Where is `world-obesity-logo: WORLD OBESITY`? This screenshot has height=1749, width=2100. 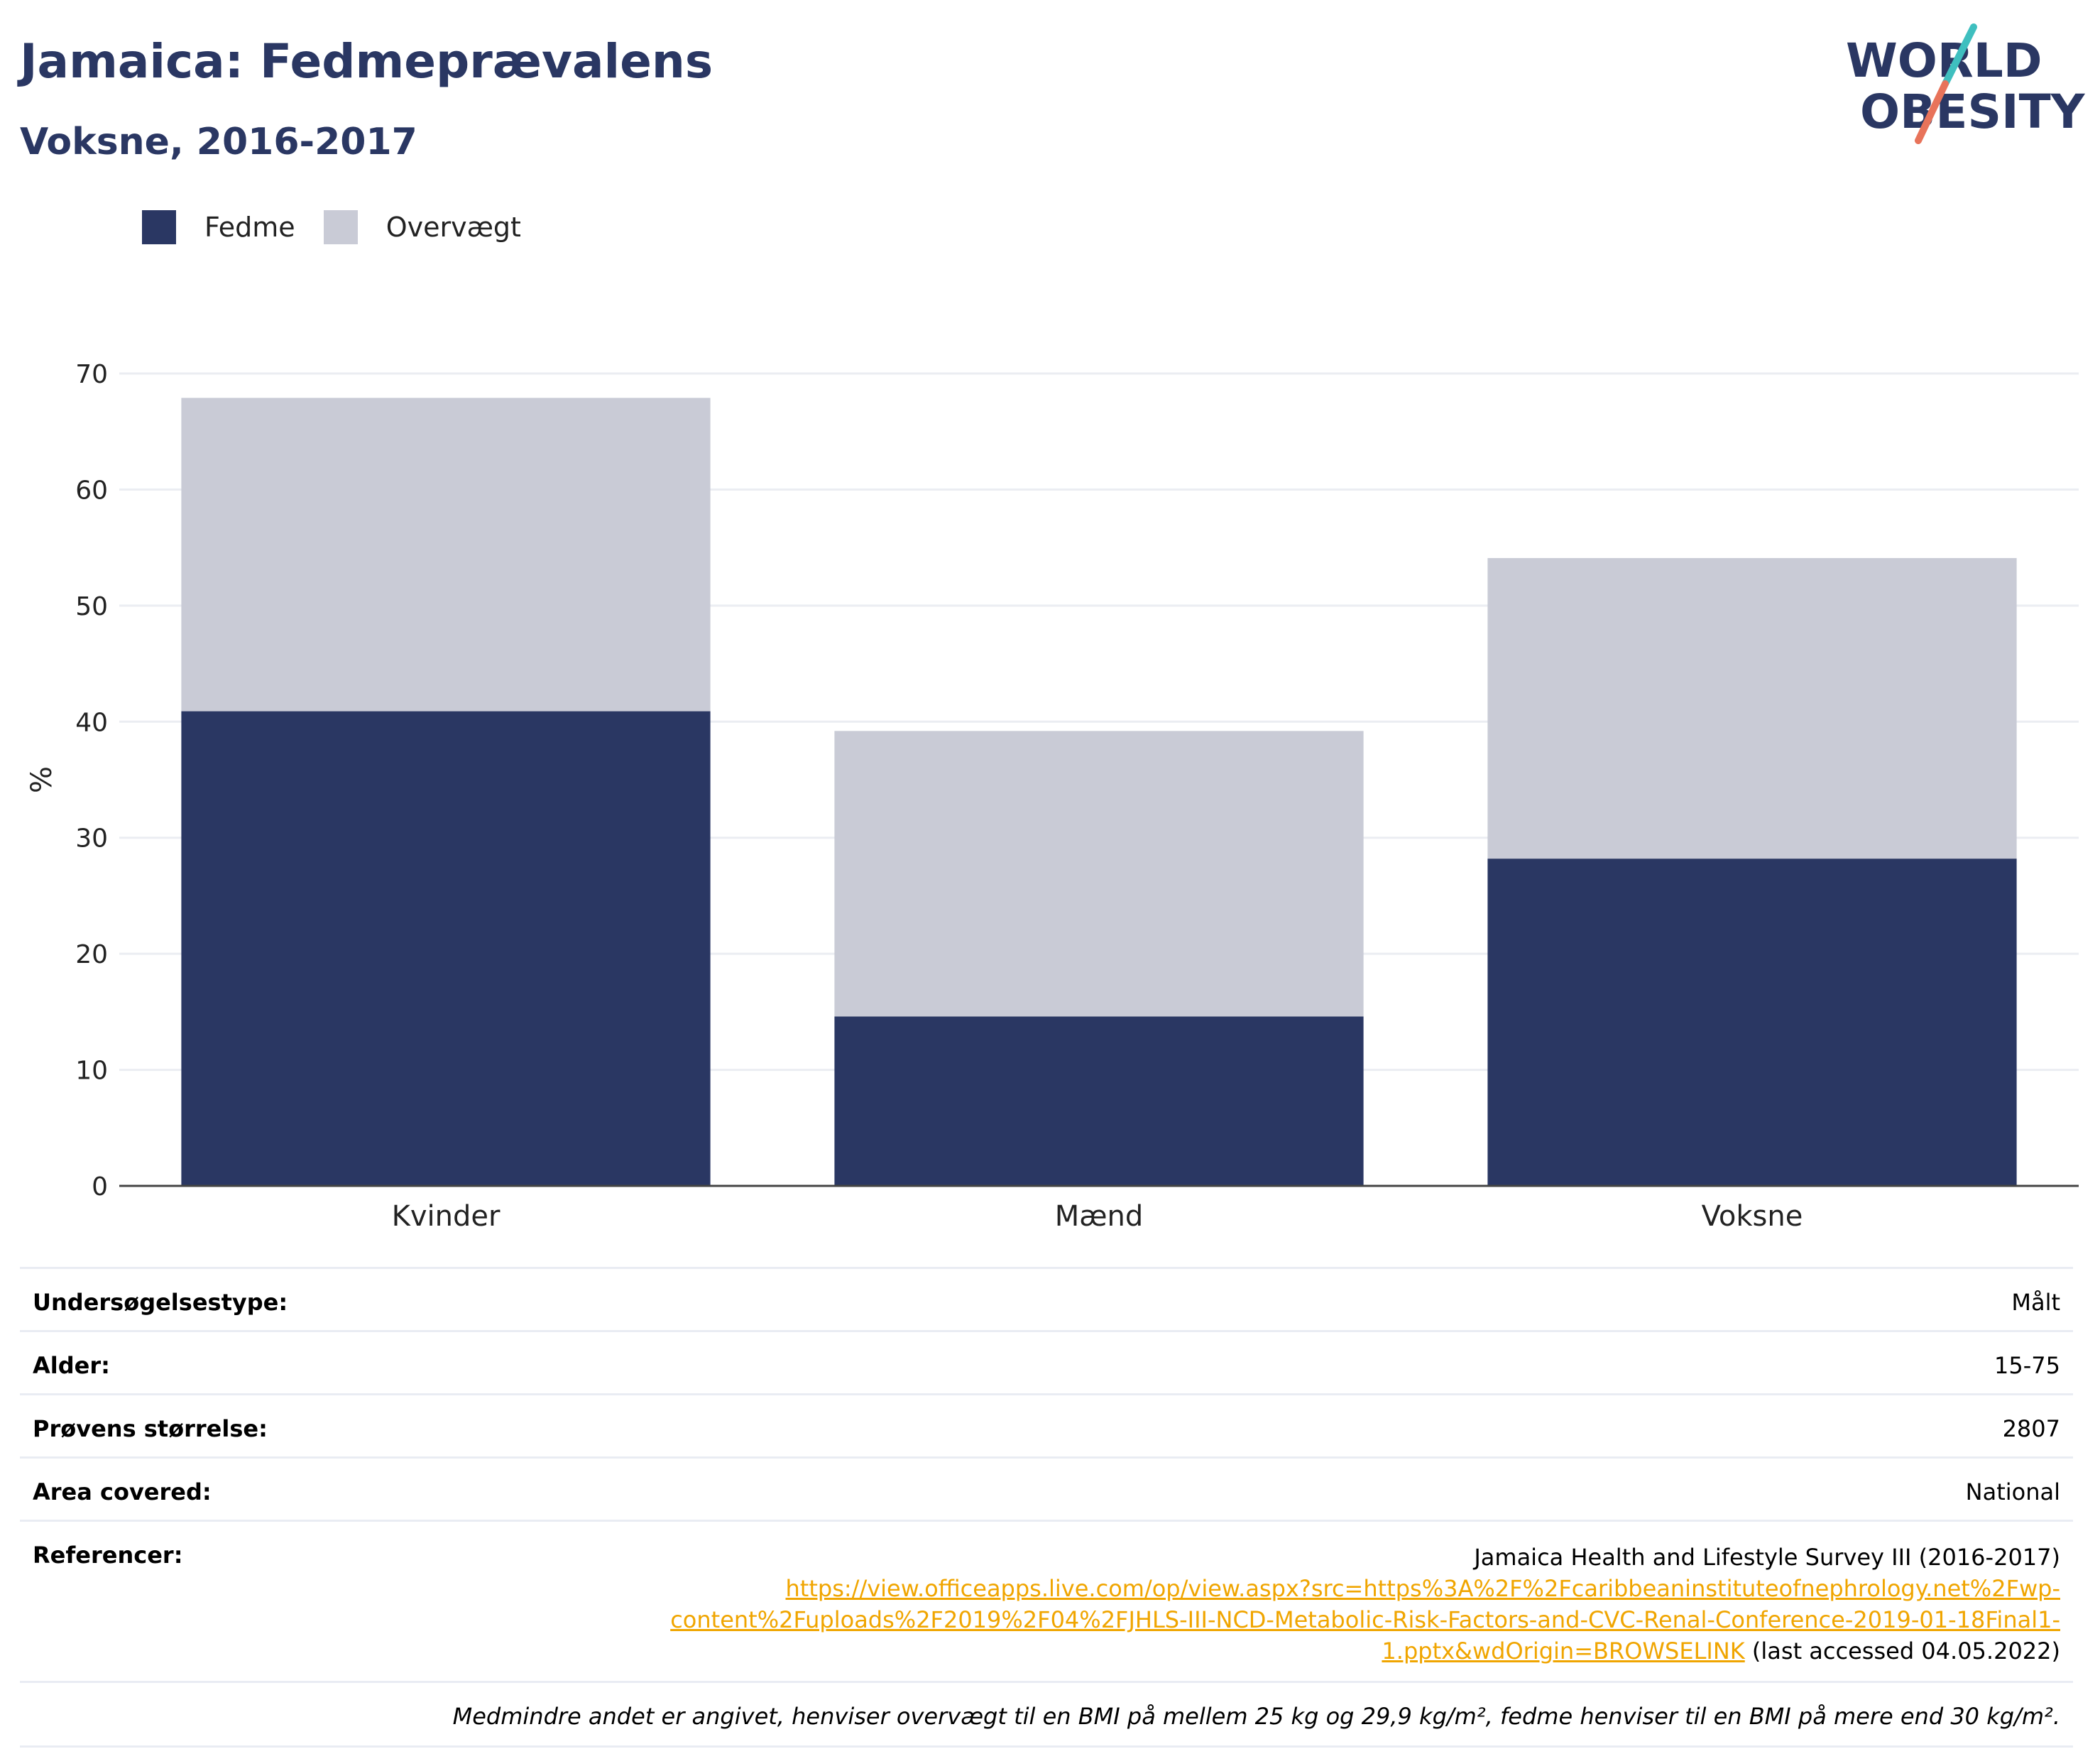 world-obesity-logo: WORLD OBESITY is located at coordinates (1966, 83).